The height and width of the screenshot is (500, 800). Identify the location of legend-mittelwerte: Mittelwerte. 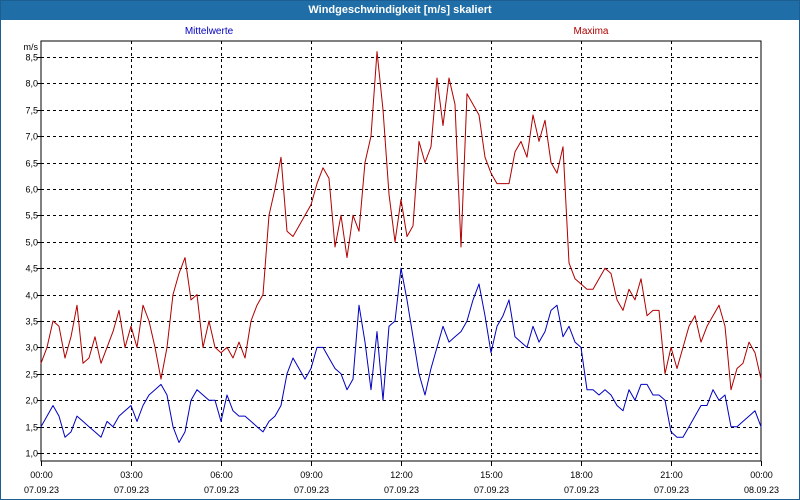
(209, 31).